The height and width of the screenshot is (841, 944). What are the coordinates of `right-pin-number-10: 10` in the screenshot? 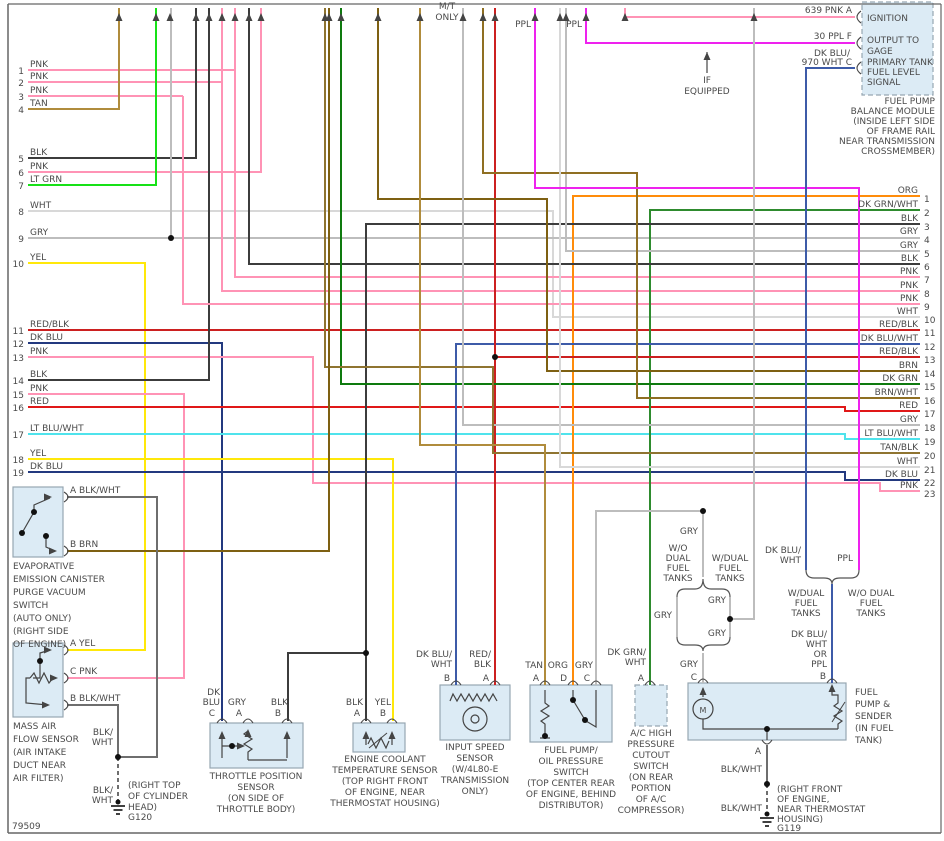 It's located at (930, 321).